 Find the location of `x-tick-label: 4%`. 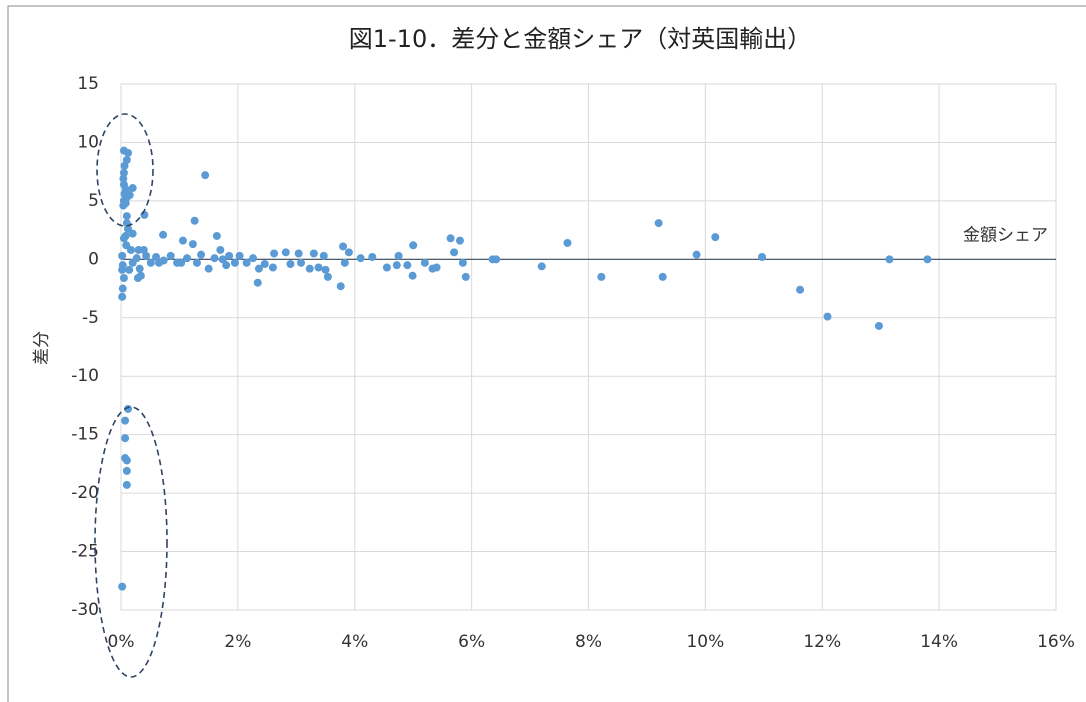

x-tick-label: 4% is located at coordinates (354, 642).